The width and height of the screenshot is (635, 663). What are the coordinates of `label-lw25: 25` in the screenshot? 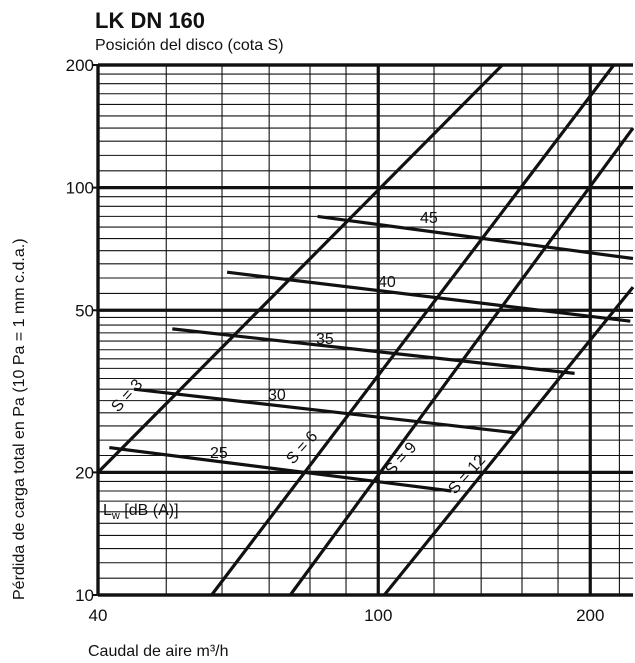 It's located at (219, 453).